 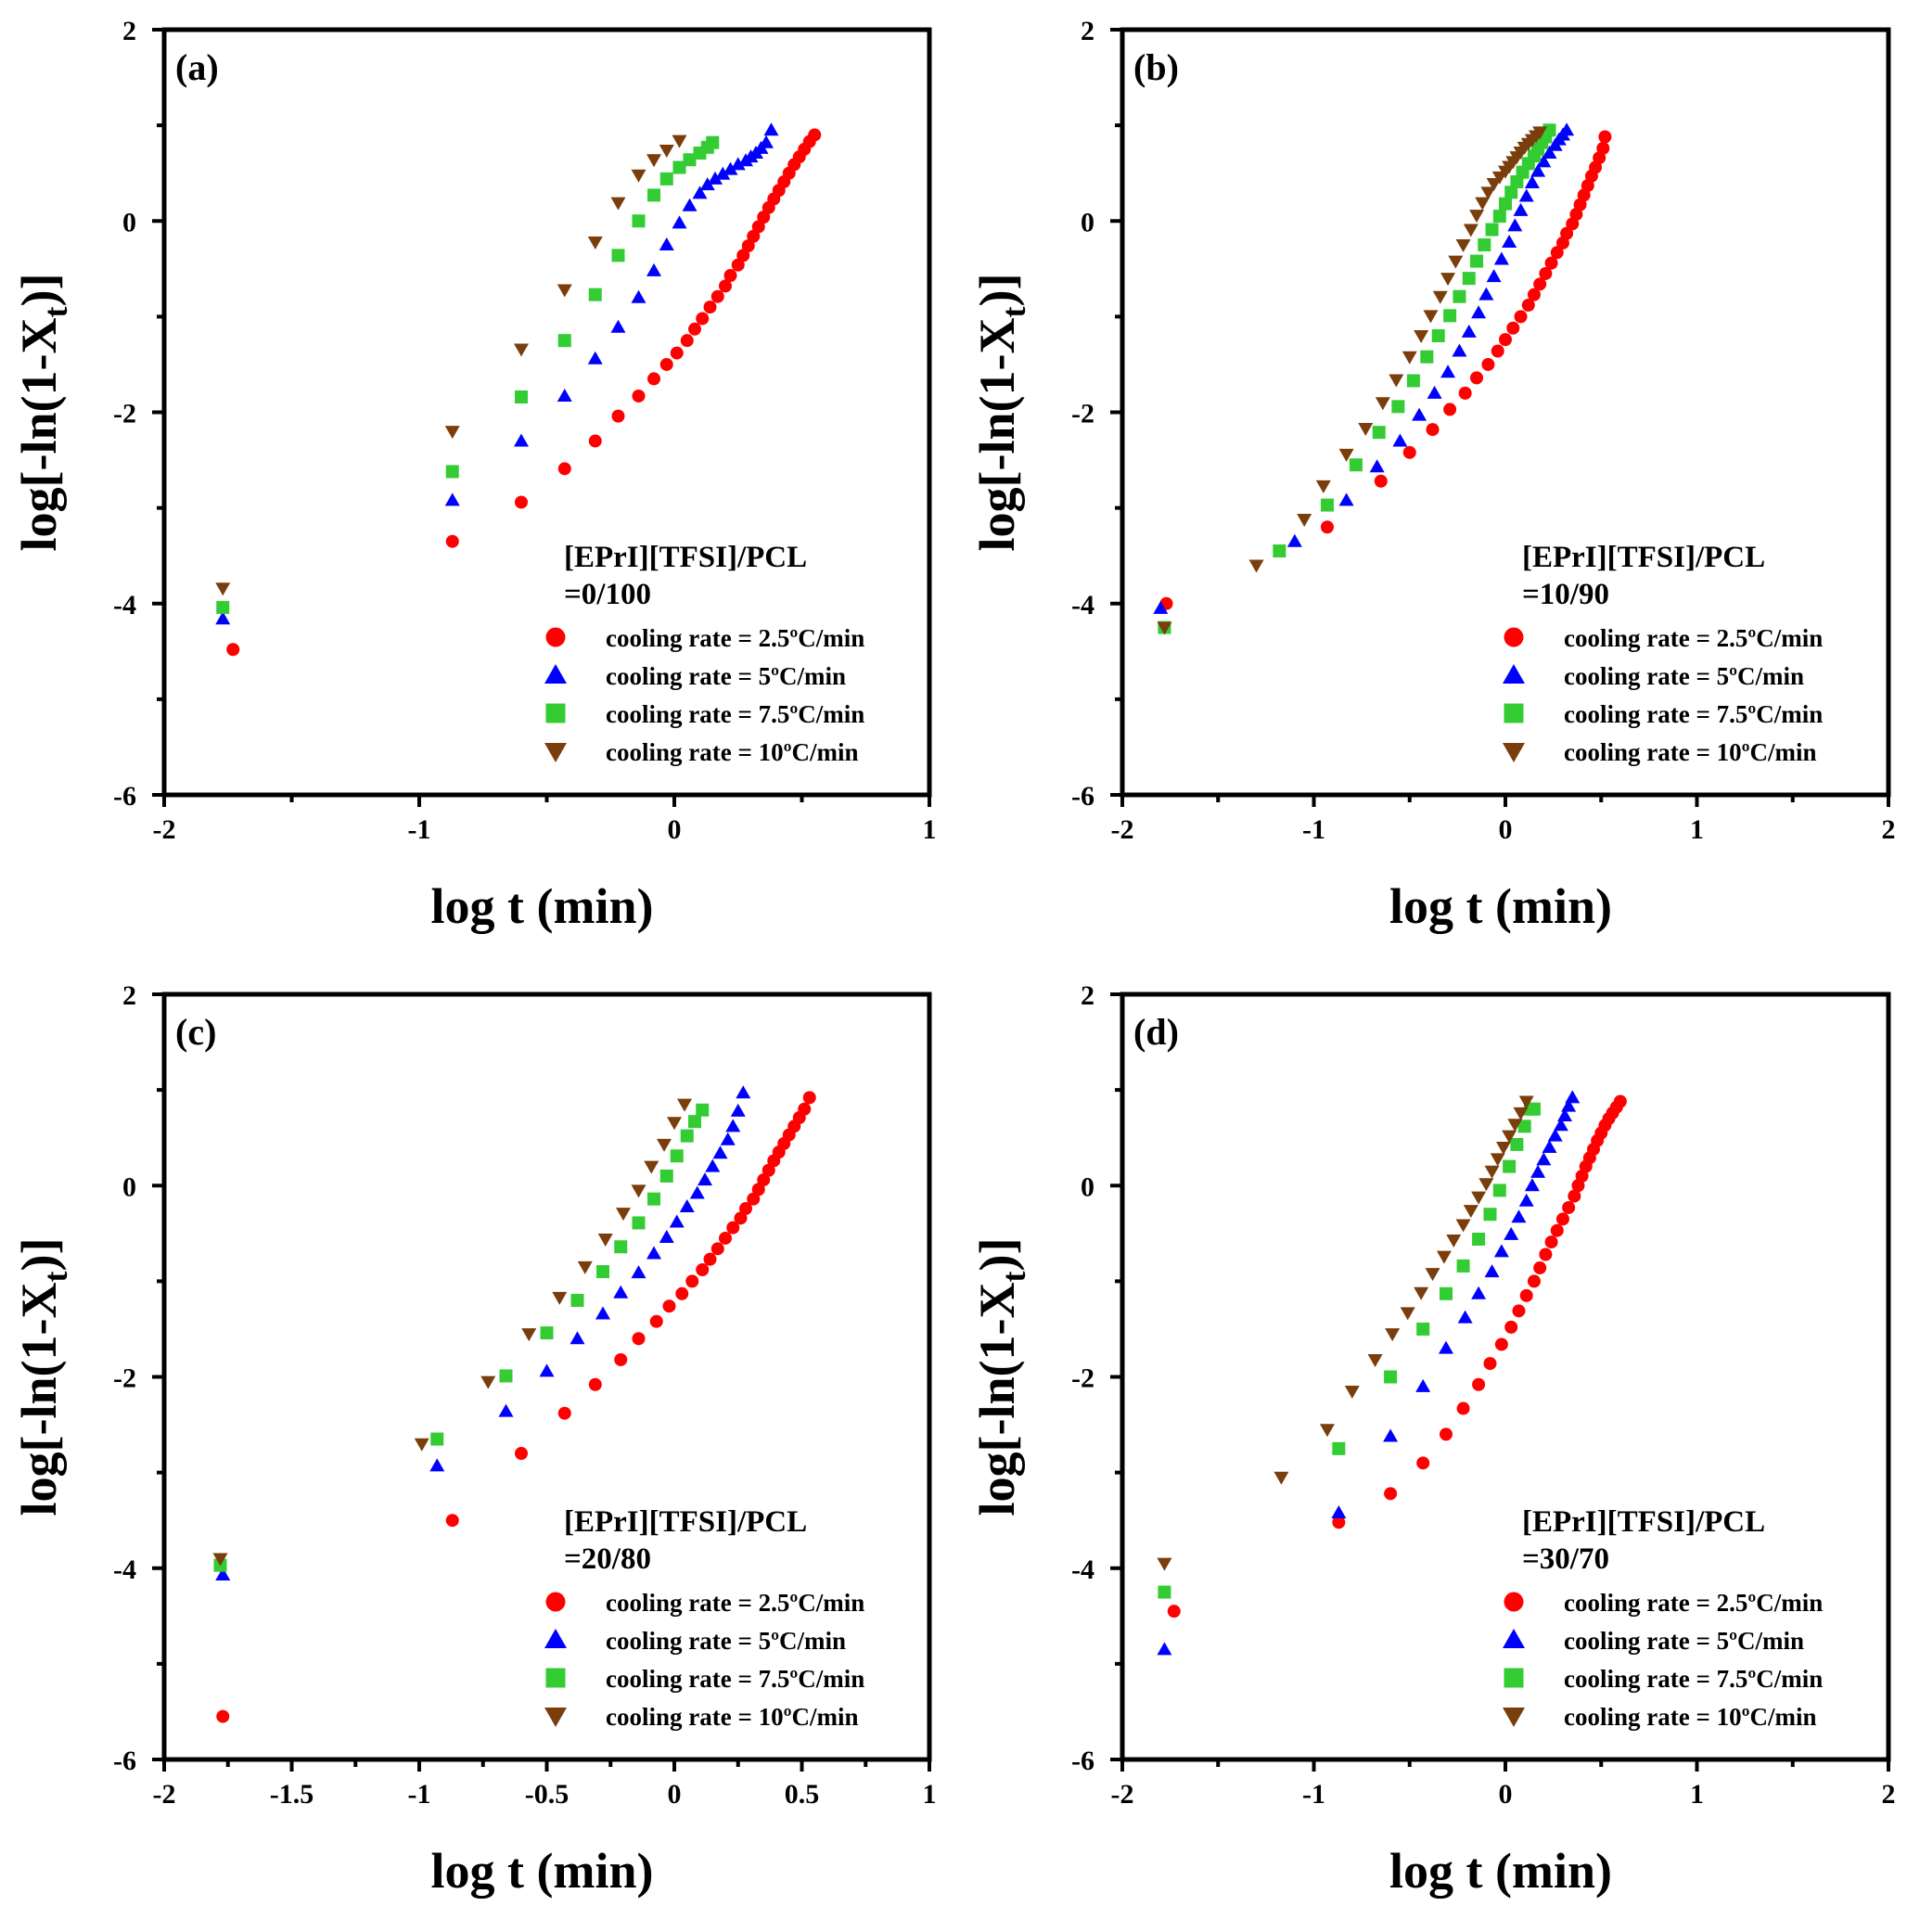 What do you see at coordinates (1087, 222) in the screenshot?
I see `y-tick-label: 0` at bounding box center [1087, 222].